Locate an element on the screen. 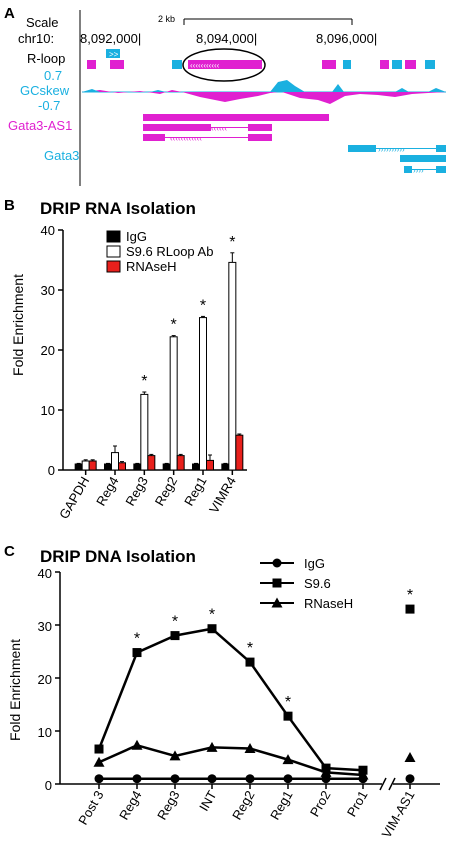  x-tick-label: Reg4 is located at coordinates (130, 805).